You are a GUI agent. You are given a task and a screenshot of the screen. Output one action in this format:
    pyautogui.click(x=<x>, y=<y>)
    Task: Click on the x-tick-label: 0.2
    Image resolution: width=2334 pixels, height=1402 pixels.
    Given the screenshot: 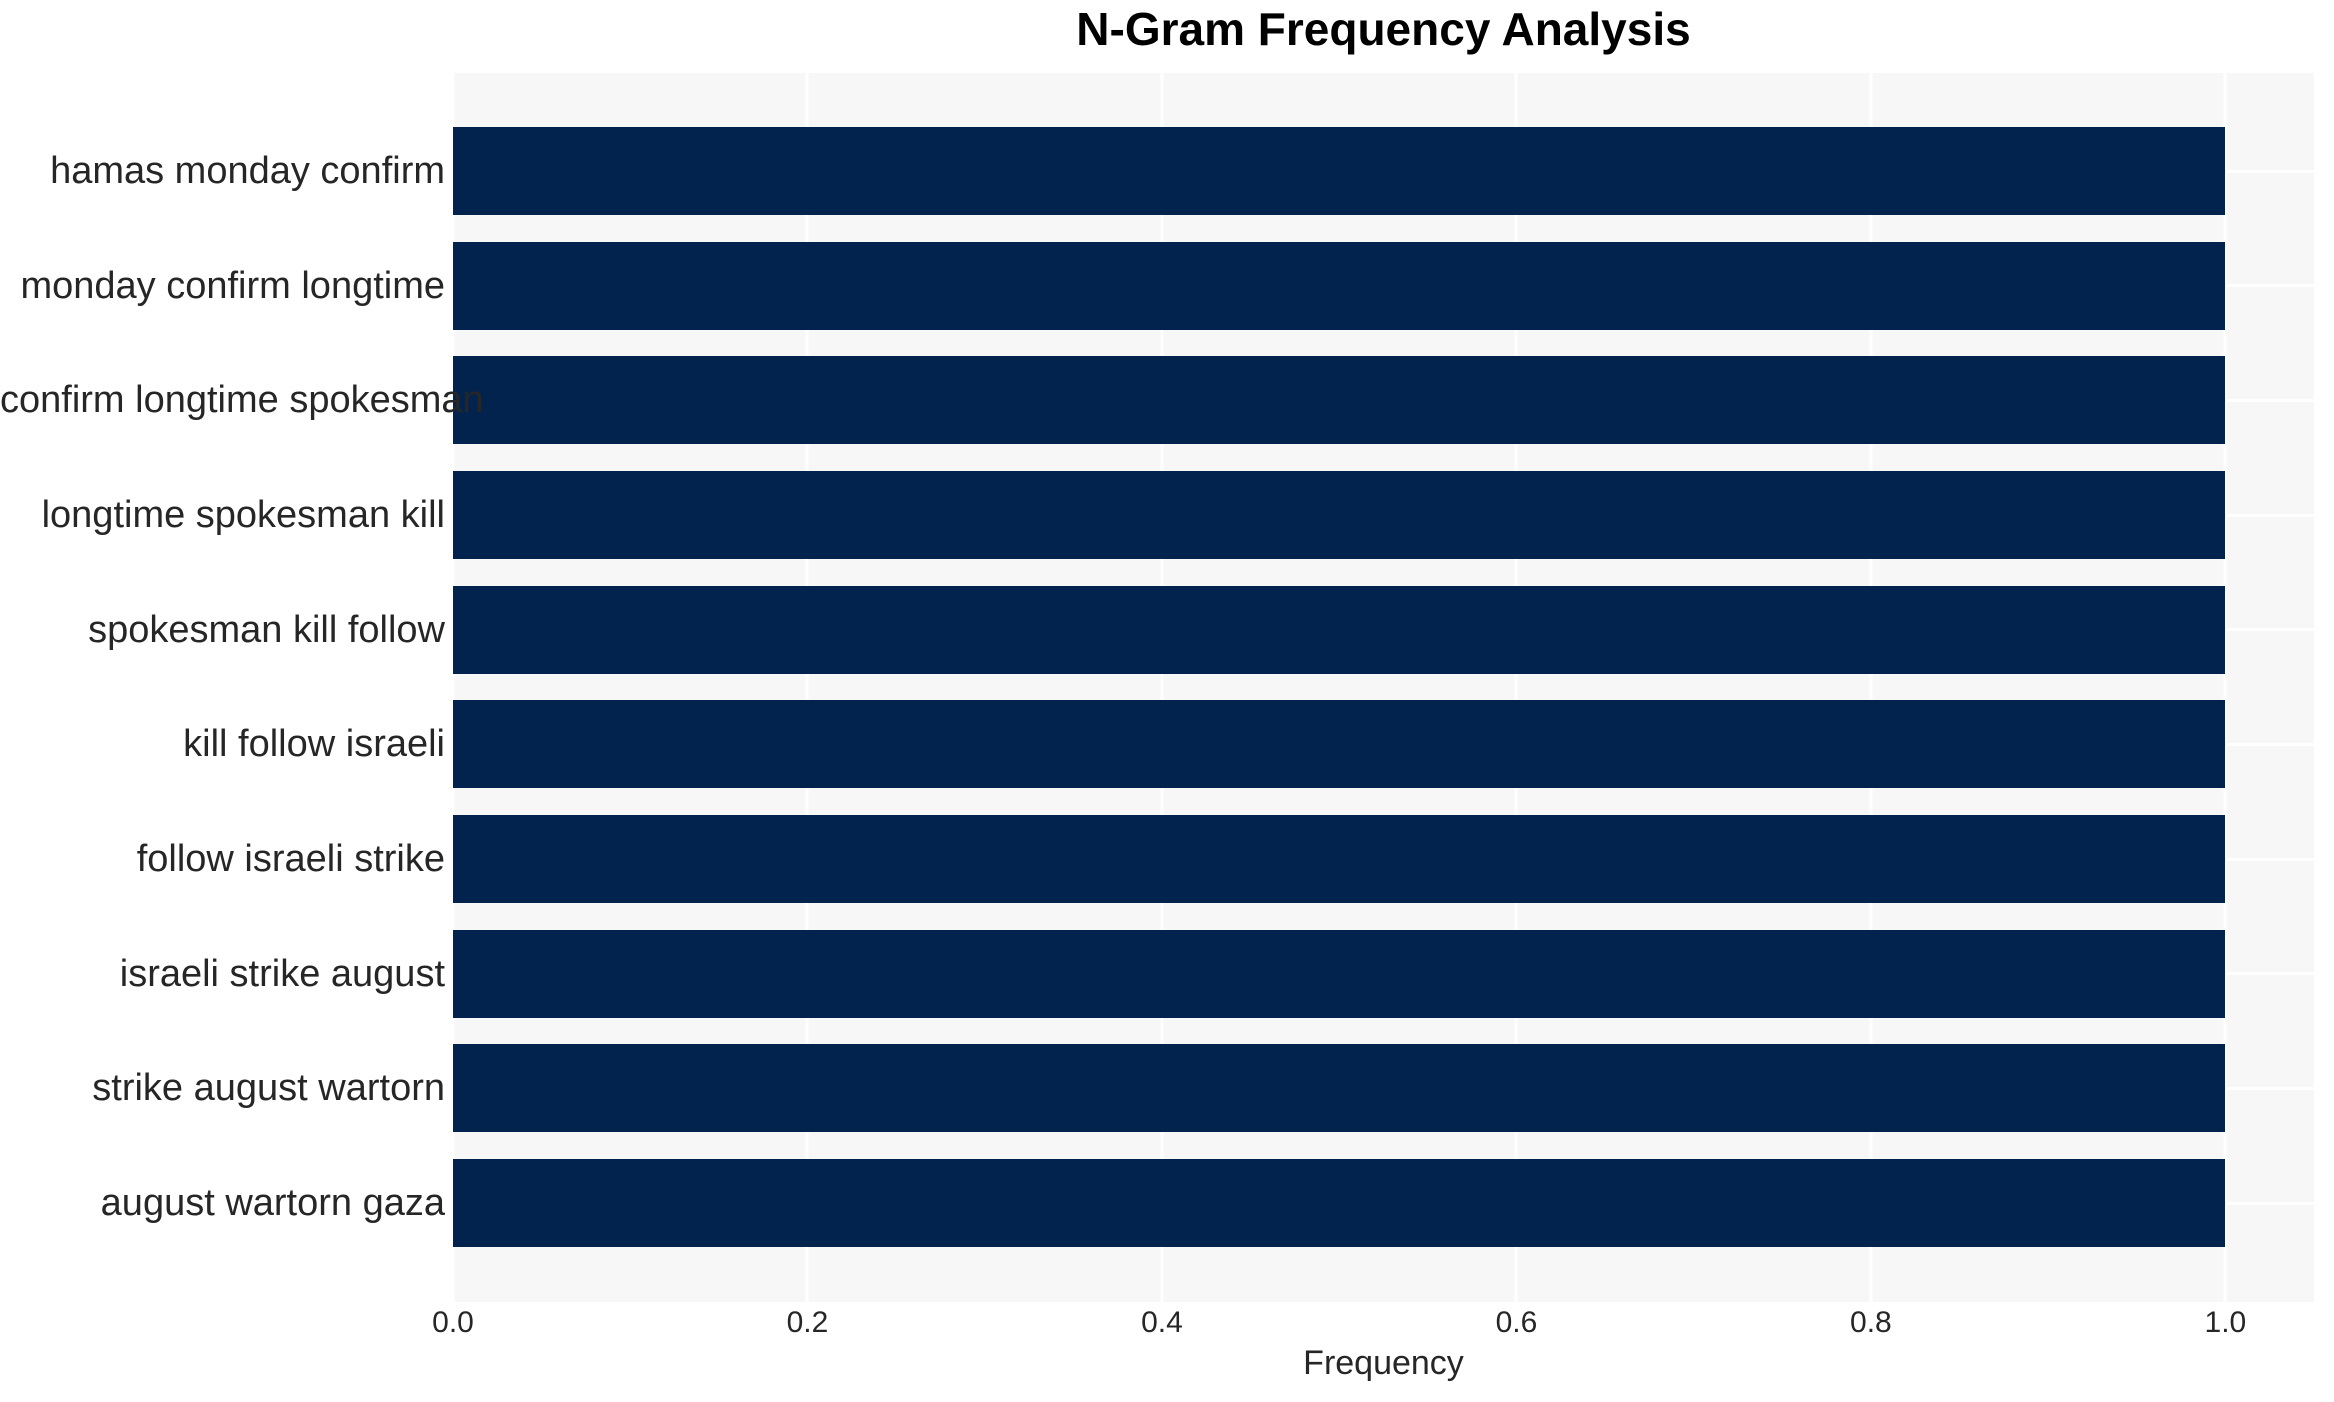 What is the action you would take?
    pyautogui.click(x=807, y=1322)
    